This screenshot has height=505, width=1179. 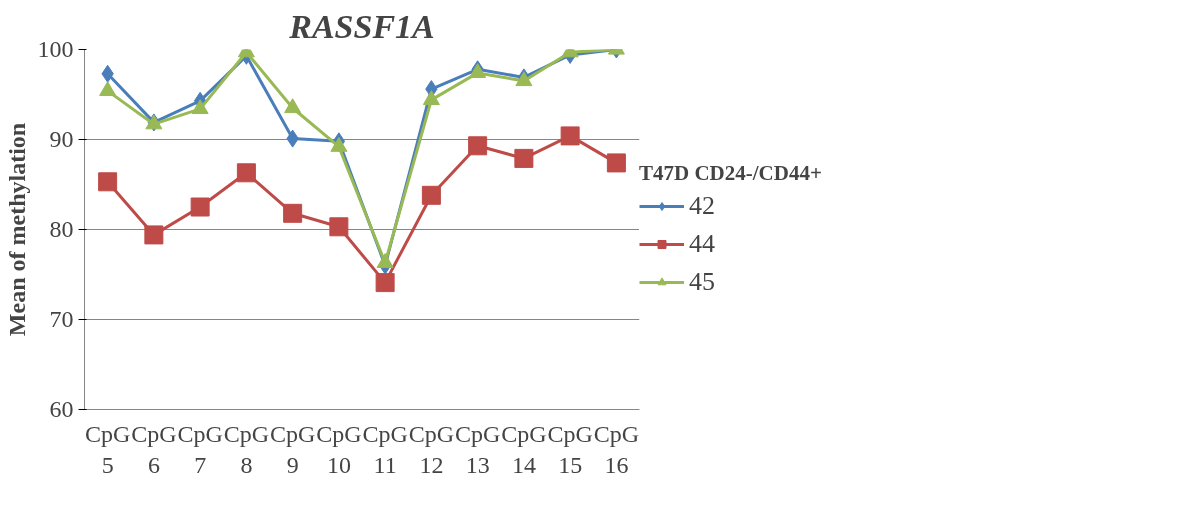 What do you see at coordinates (61, 229) in the screenshot?
I see `y-tick-label: 80` at bounding box center [61, 229].